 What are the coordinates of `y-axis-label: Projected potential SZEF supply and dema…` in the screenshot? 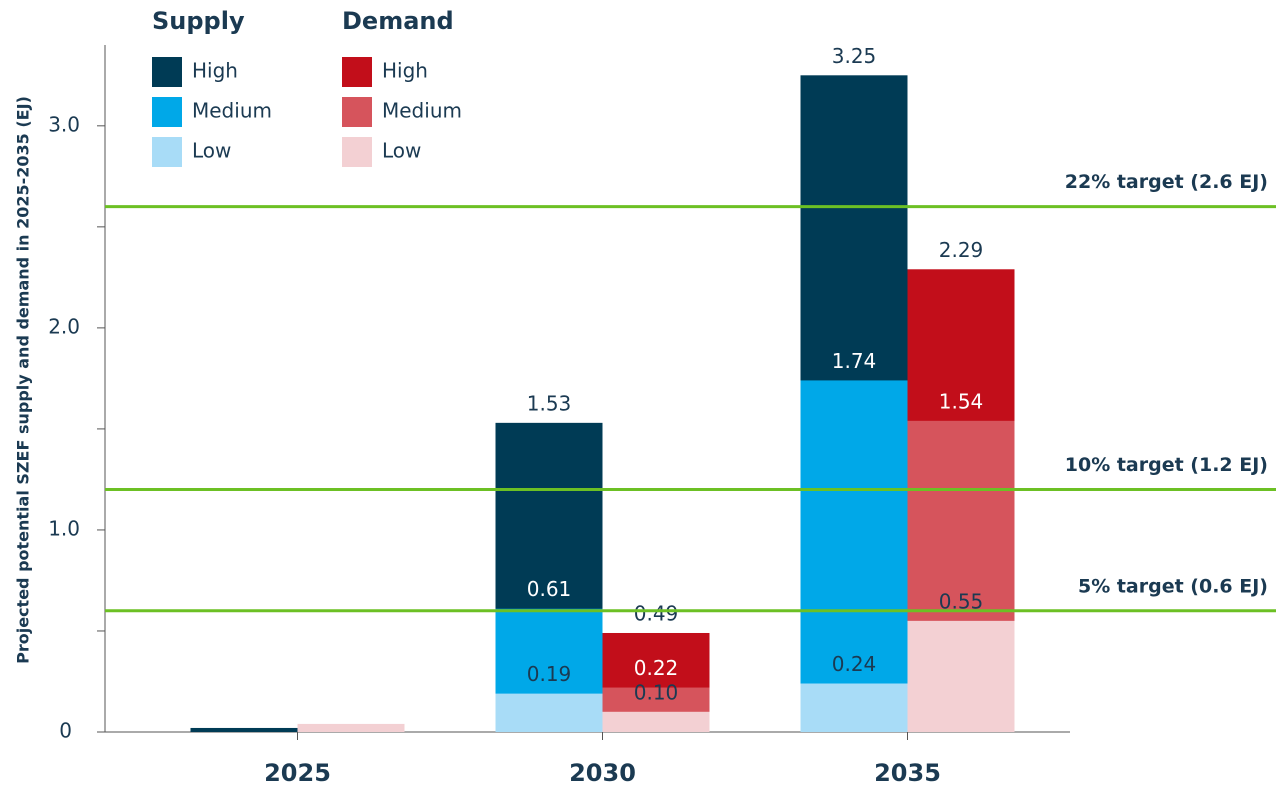 It's located at (23, 380).